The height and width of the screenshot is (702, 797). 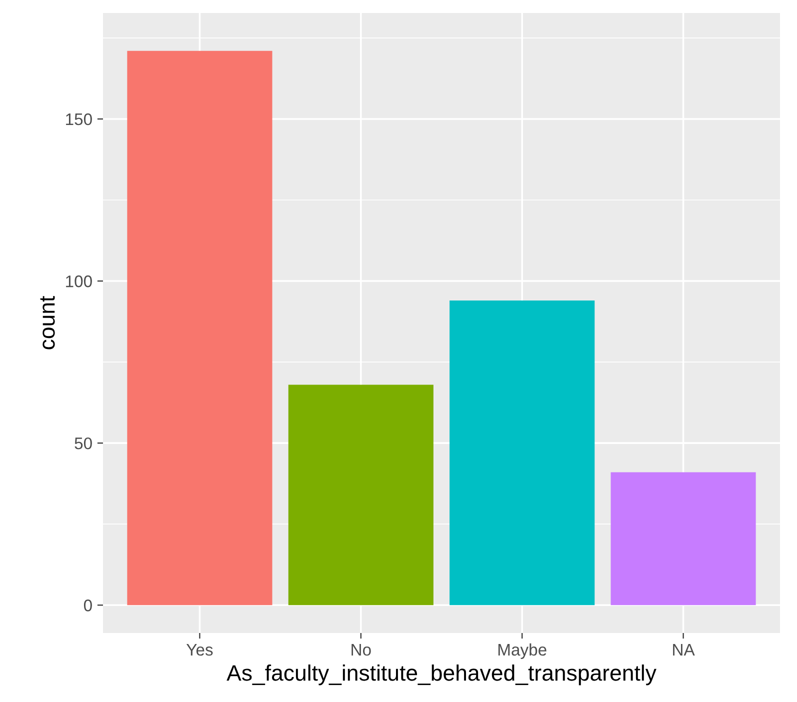 What do you see at coordinates (83, 443) in the screenshot?
I see `y-tick-label: 50` at bounding box center [83, 443].